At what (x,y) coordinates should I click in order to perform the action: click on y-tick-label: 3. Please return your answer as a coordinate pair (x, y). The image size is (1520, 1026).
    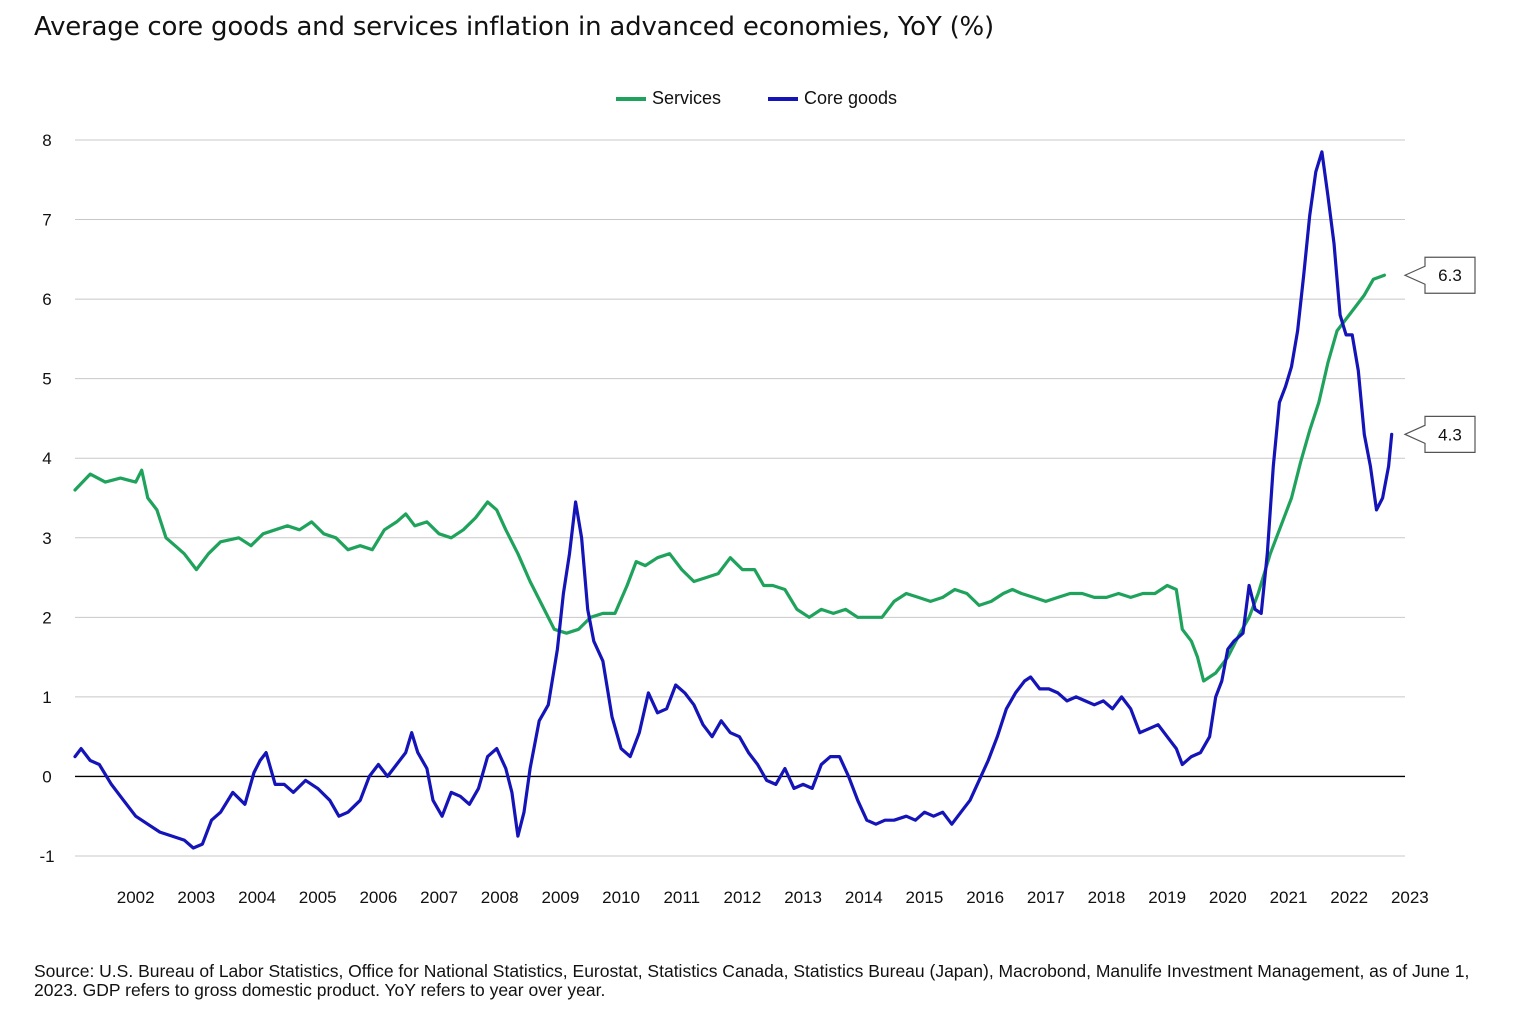
    Looking at the image, I should click on (46, 538).